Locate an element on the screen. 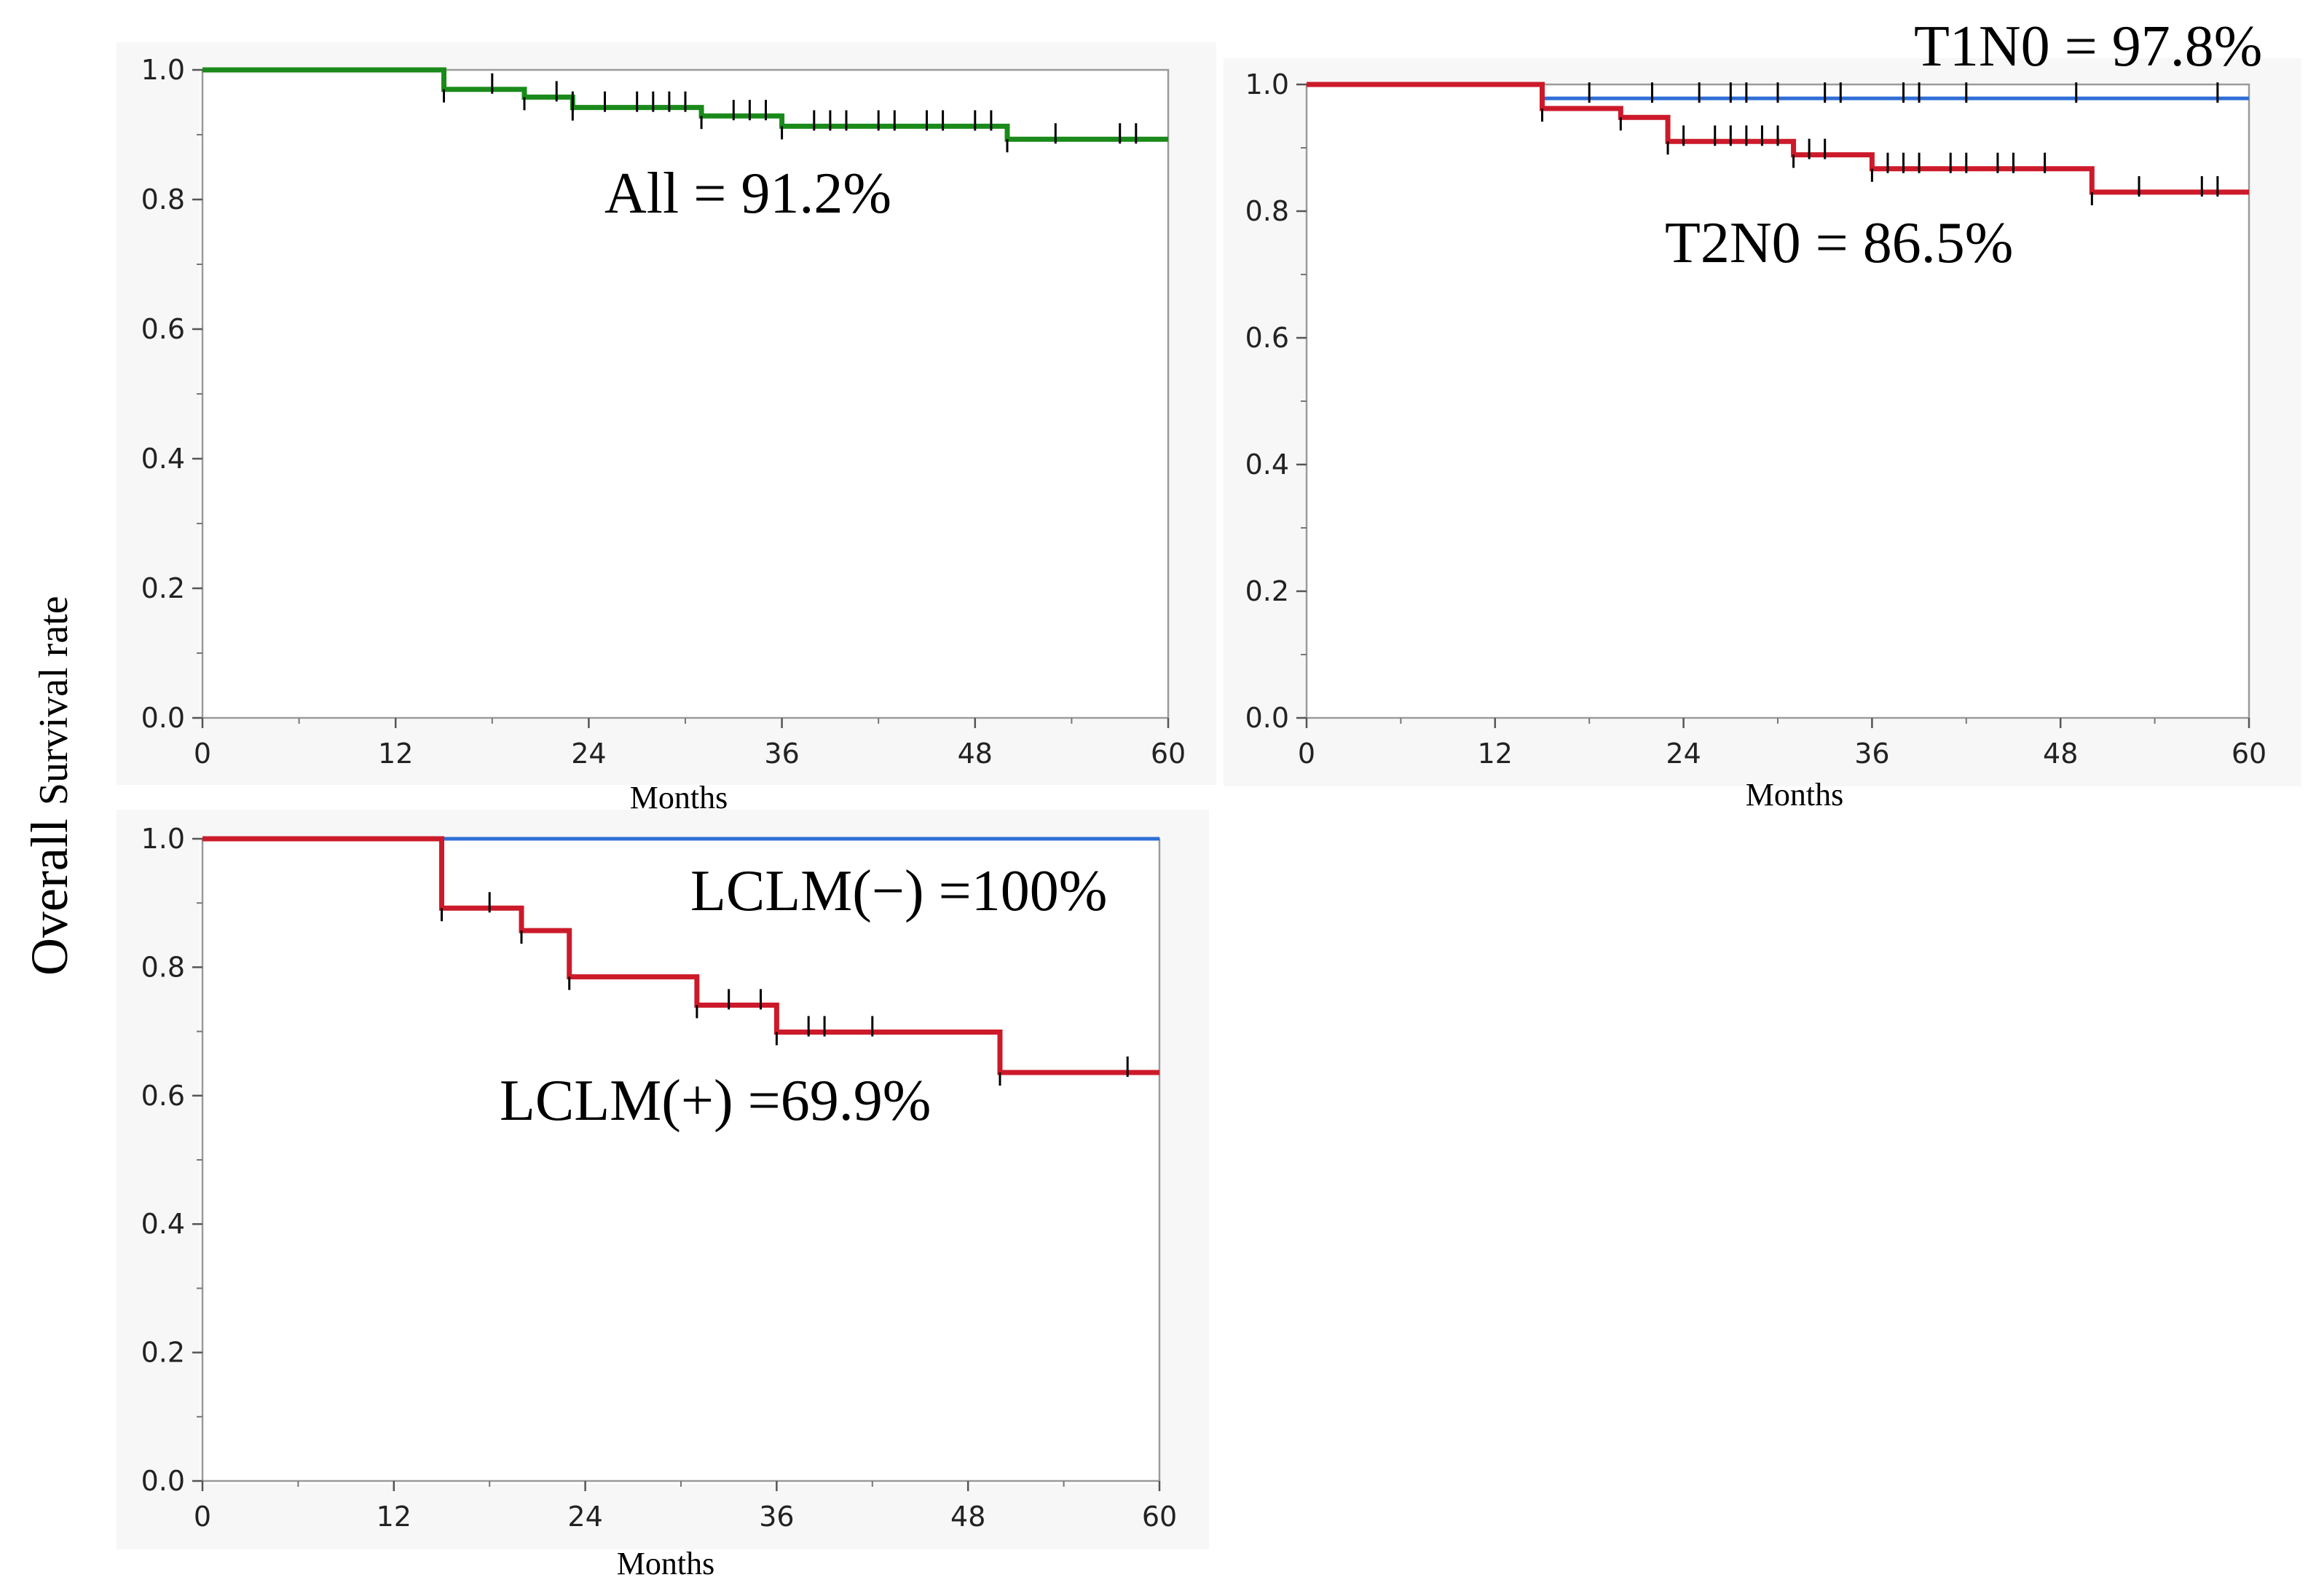 This screenshot has height=1596, width=2316. annotation-all: All = 91.2% is located at coordinates (747, 194).